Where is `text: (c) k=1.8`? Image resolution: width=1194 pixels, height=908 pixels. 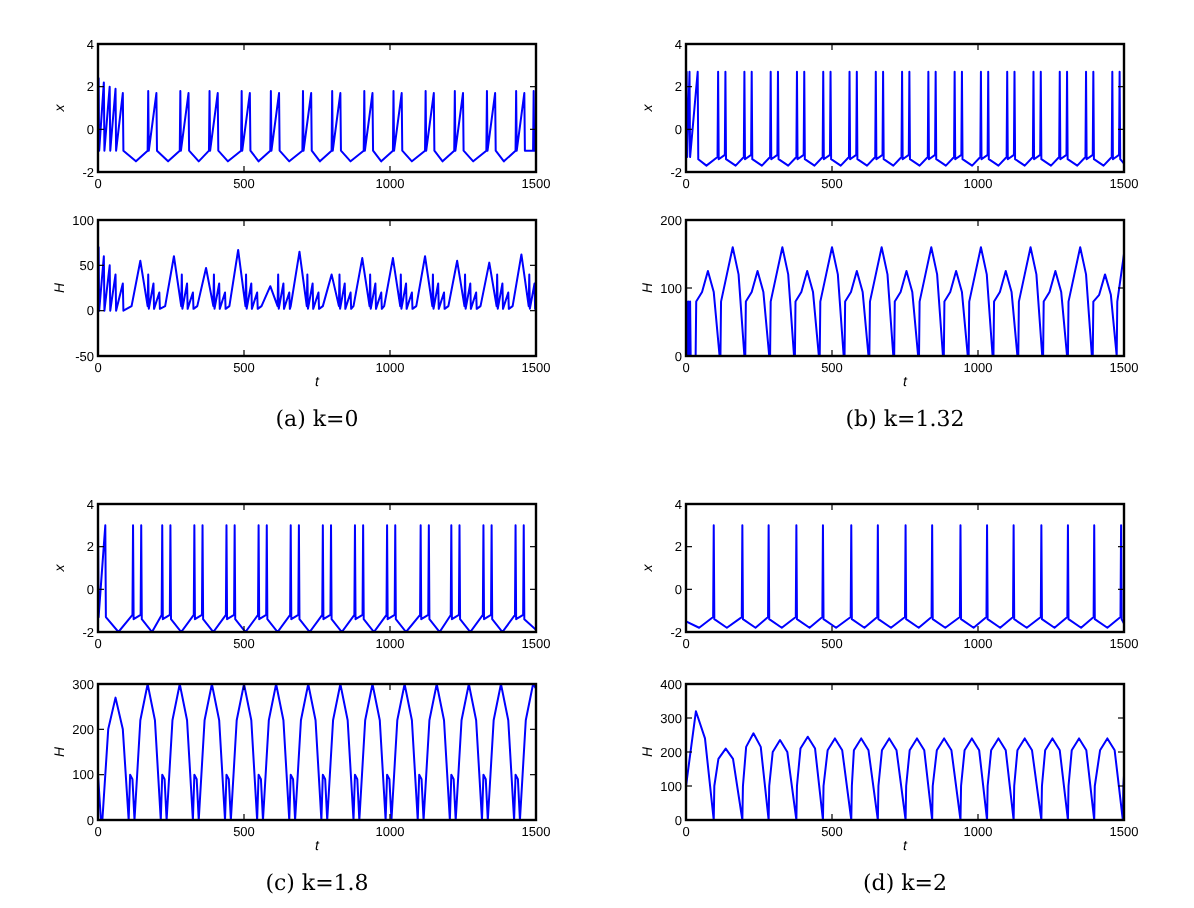
text: (c) k=1.8 is located at coordinates (317, 883).